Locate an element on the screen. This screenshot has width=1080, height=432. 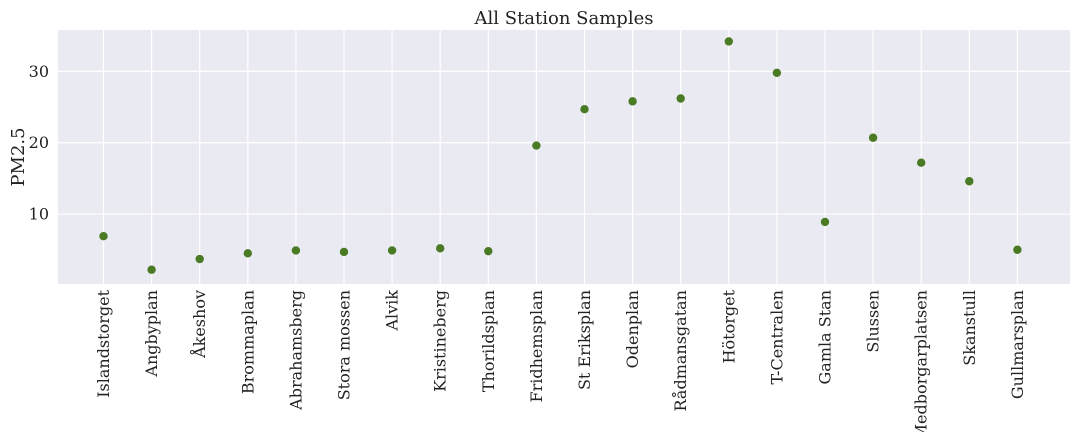
x-tick-label: T-Centralen is located at coordinates (776, 337).